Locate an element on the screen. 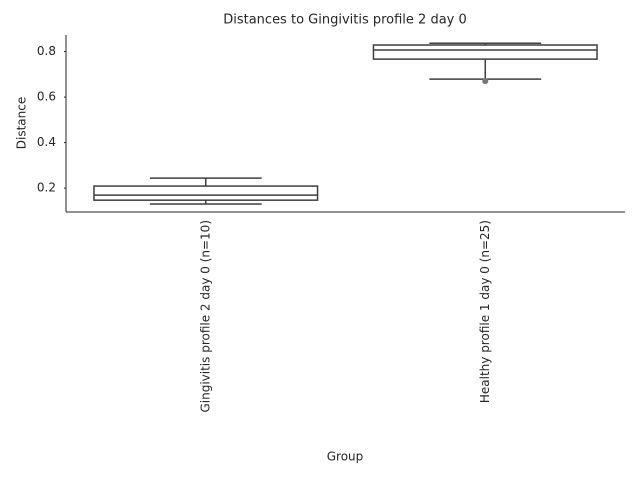  y-tick-label: 0.6 is located at coordinates (46, 97).